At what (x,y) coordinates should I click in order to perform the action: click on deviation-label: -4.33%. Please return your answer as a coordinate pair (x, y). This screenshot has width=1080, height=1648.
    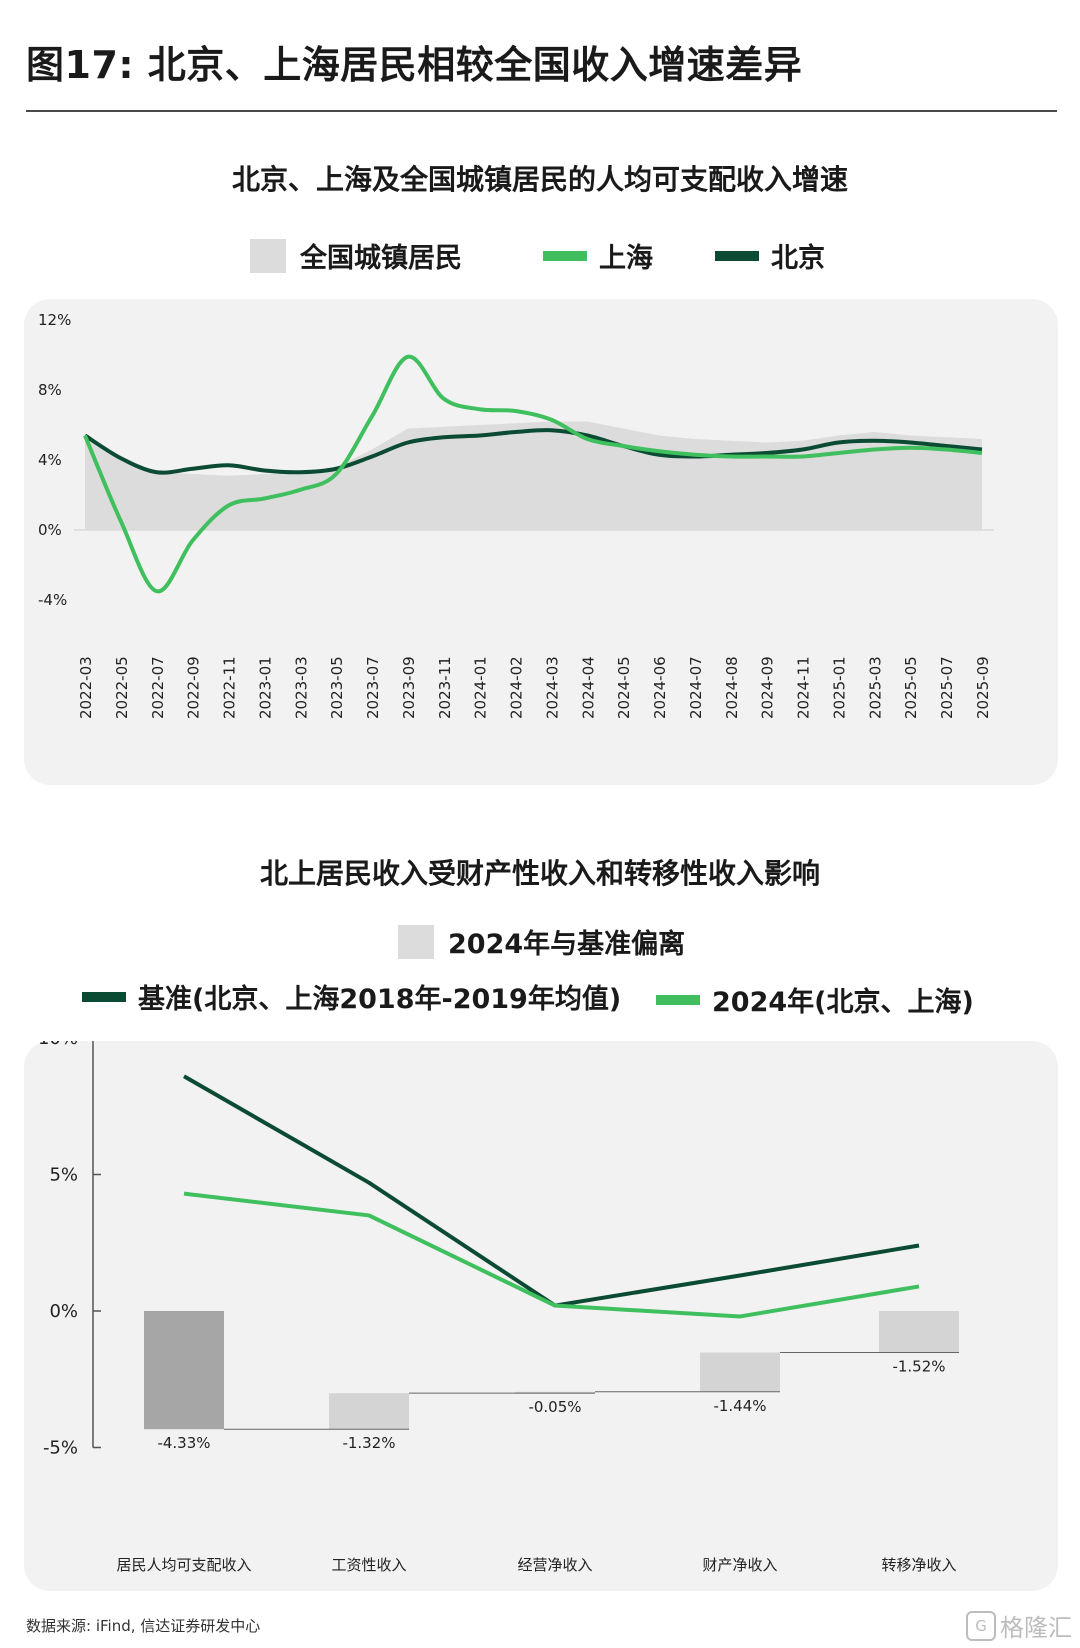
    Looking at the image, I should click on (183, 1443).